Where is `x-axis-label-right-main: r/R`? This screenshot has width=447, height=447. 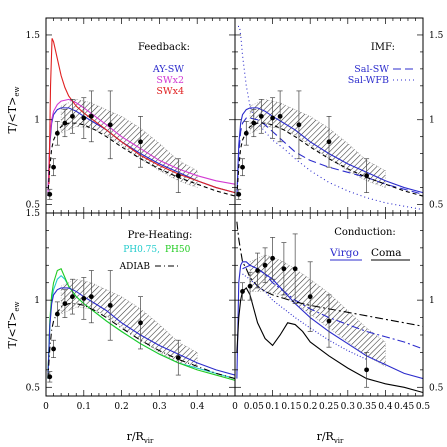
x-axis-label-right-main: r/R is located at coordinates (326, 436).